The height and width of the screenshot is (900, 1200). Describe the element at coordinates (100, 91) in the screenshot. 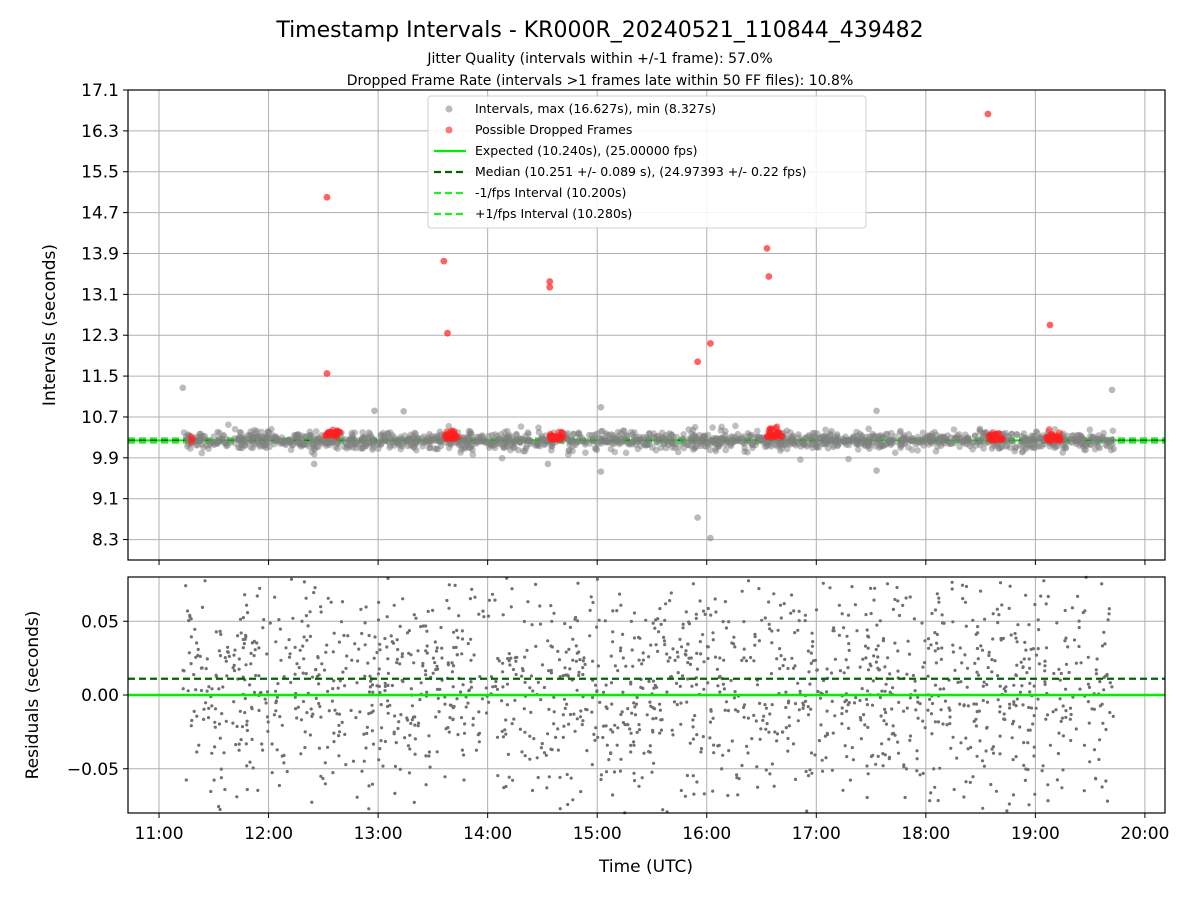

I see `y-tick-label: 17.1` at that location.